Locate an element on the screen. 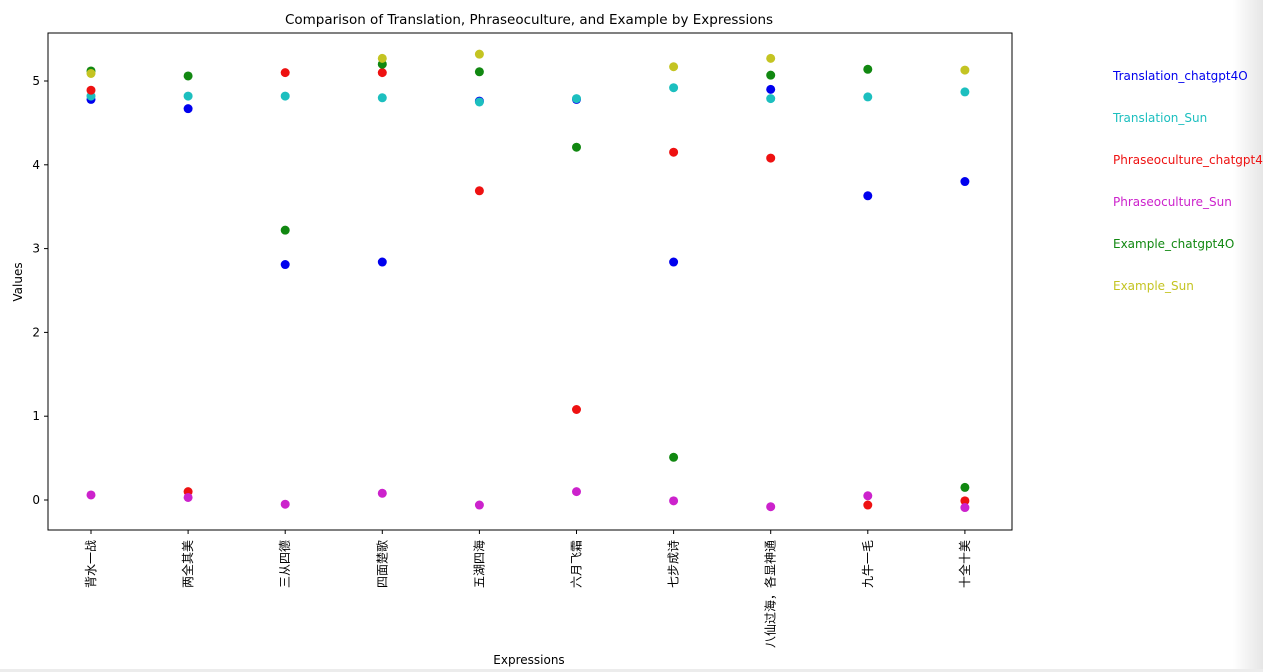  y-axis-label: Values is located at coordinates (18, 281).